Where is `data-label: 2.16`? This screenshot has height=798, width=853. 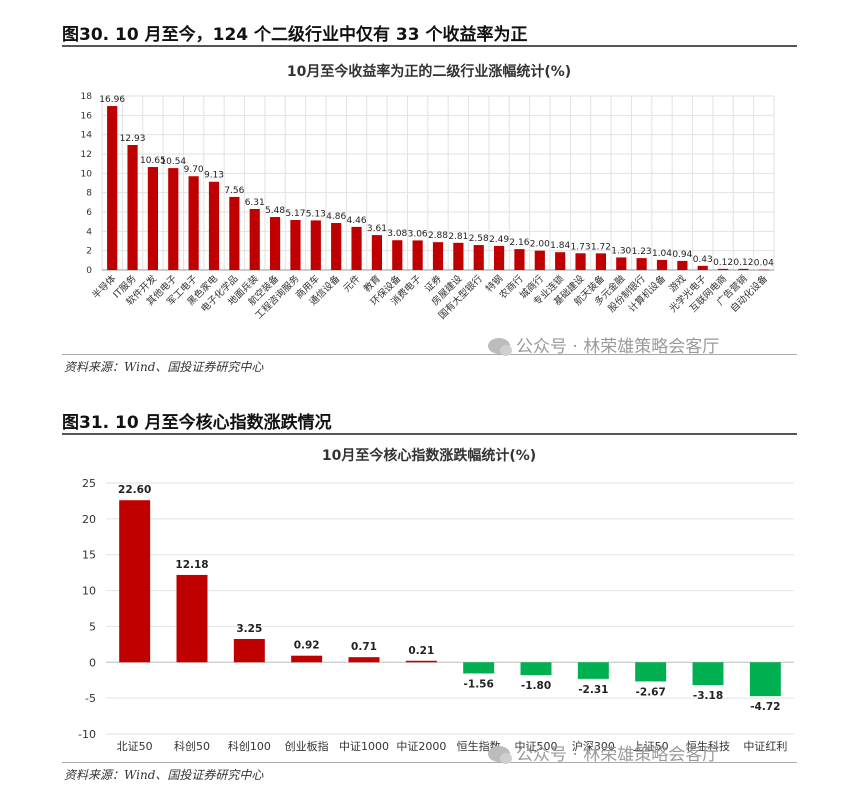 data-label: 2.16 is located at coordinates (519, 243).